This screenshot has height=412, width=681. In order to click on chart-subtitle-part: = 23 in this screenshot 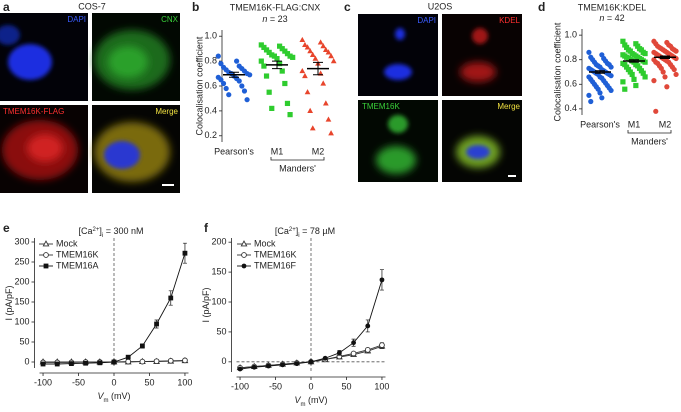, I will do `click(277, 19)`.